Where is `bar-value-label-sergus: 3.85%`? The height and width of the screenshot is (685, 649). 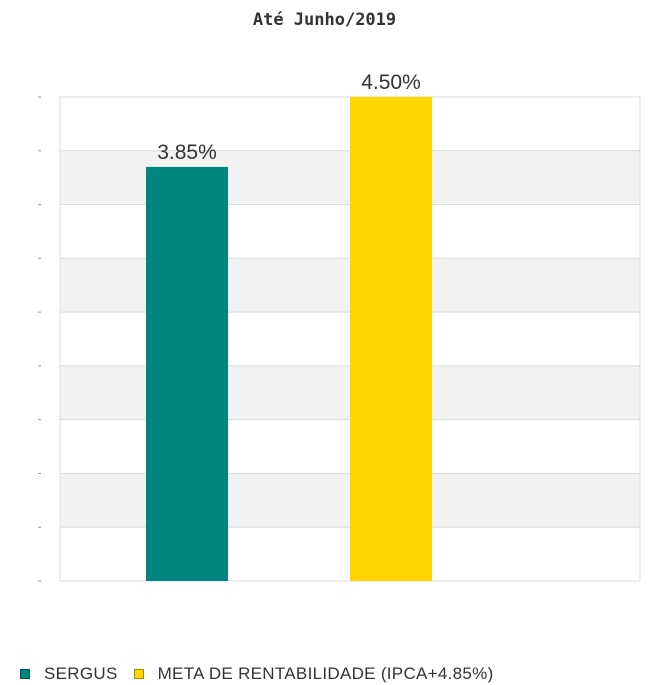
bar-value-label-sergus: 3.85% is located at coordinates (187, 152).